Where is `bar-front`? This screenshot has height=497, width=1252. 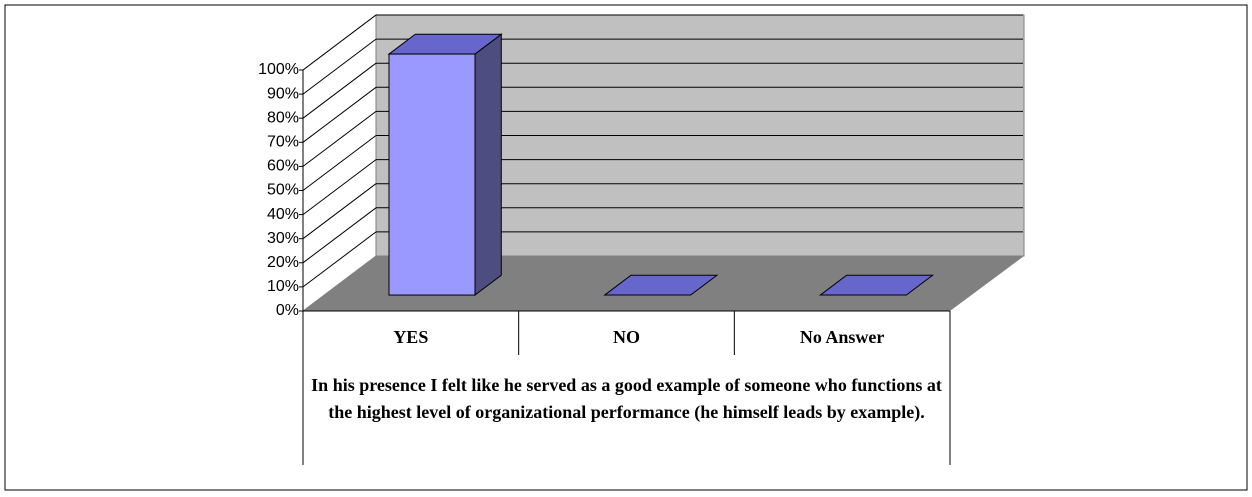 bar-front is located at coordinates (432, 174).